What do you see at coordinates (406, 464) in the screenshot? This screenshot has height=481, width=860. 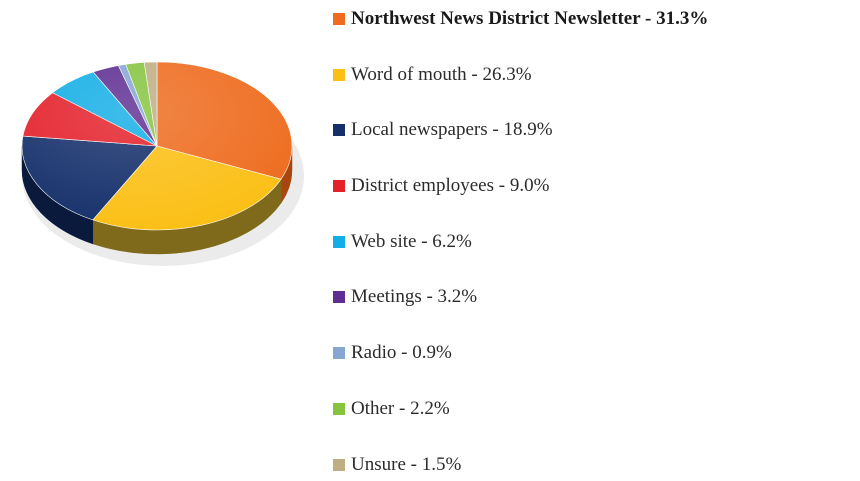 I see `legend-label: Unsure - 1.5%` at bounding box center [406, 464].